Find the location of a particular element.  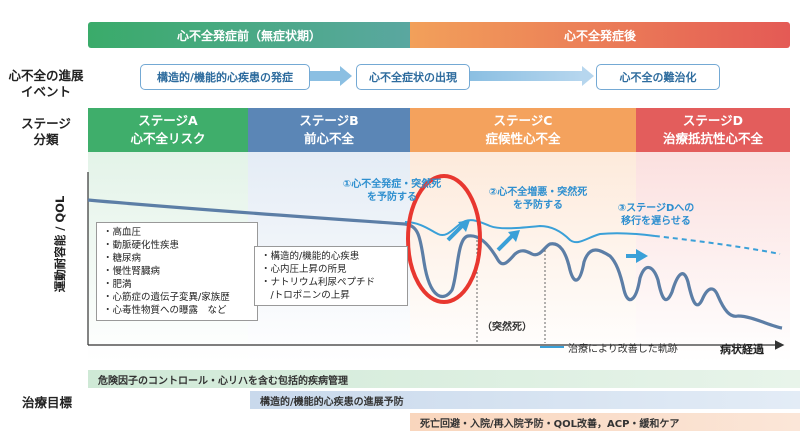

annotation-2-line1: ②心不全増悪・突然死 is located at coordinates (538, 192).